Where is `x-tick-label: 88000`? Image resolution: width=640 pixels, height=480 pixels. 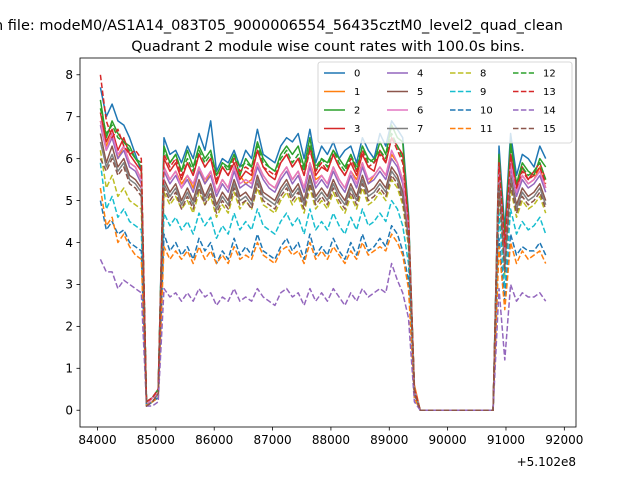 x-tick-label: 88000 is located at coordinates (331, 440).